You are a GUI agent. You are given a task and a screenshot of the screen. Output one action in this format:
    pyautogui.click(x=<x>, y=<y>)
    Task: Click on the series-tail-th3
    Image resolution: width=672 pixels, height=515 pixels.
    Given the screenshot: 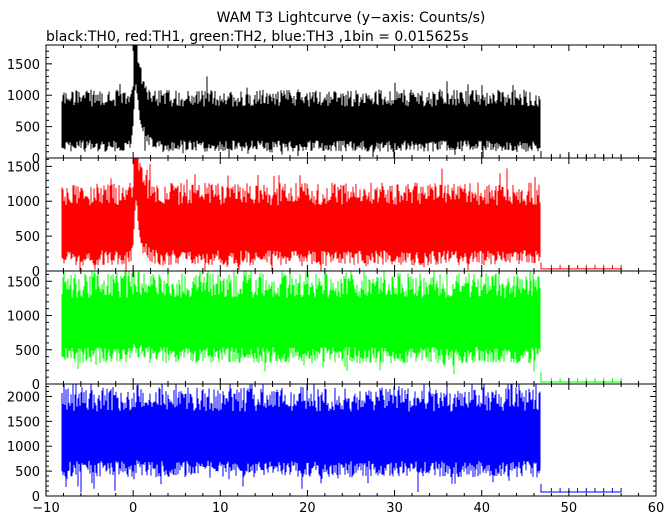 What is the action you would take?
    pyautogui.click(x=581, y=488)
    